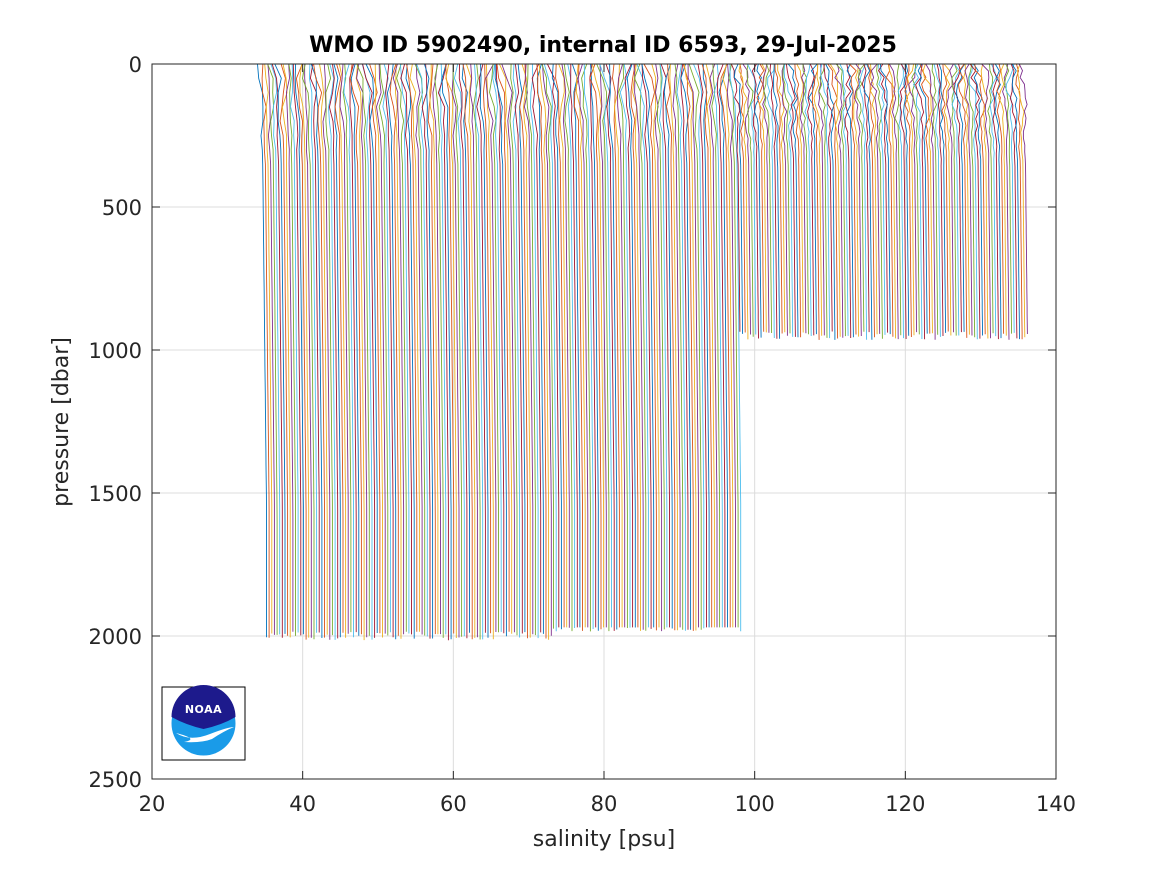 This screenshot has height=875, width=1167. I want to click on y-tick-label: 500, so click(122, 208).